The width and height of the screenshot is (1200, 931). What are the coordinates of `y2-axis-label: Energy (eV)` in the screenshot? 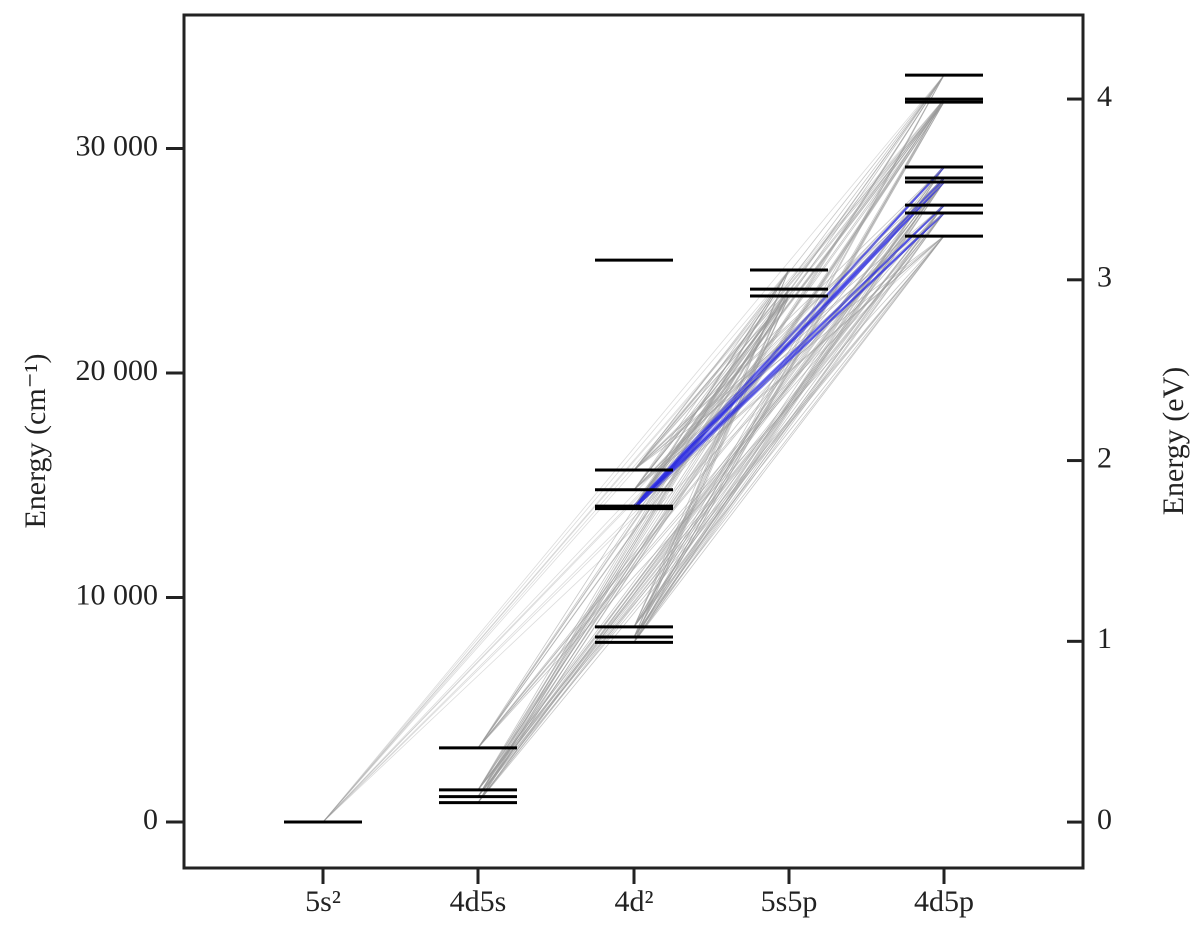 It's located at (1173, 441).